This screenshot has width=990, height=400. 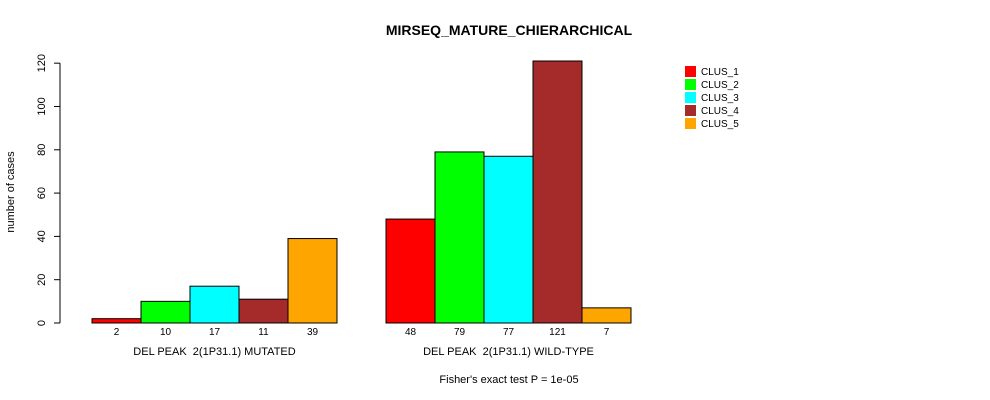 I want to click on y-axis: 0 20 40 60 80 100 120, so click(x=48, y=190).